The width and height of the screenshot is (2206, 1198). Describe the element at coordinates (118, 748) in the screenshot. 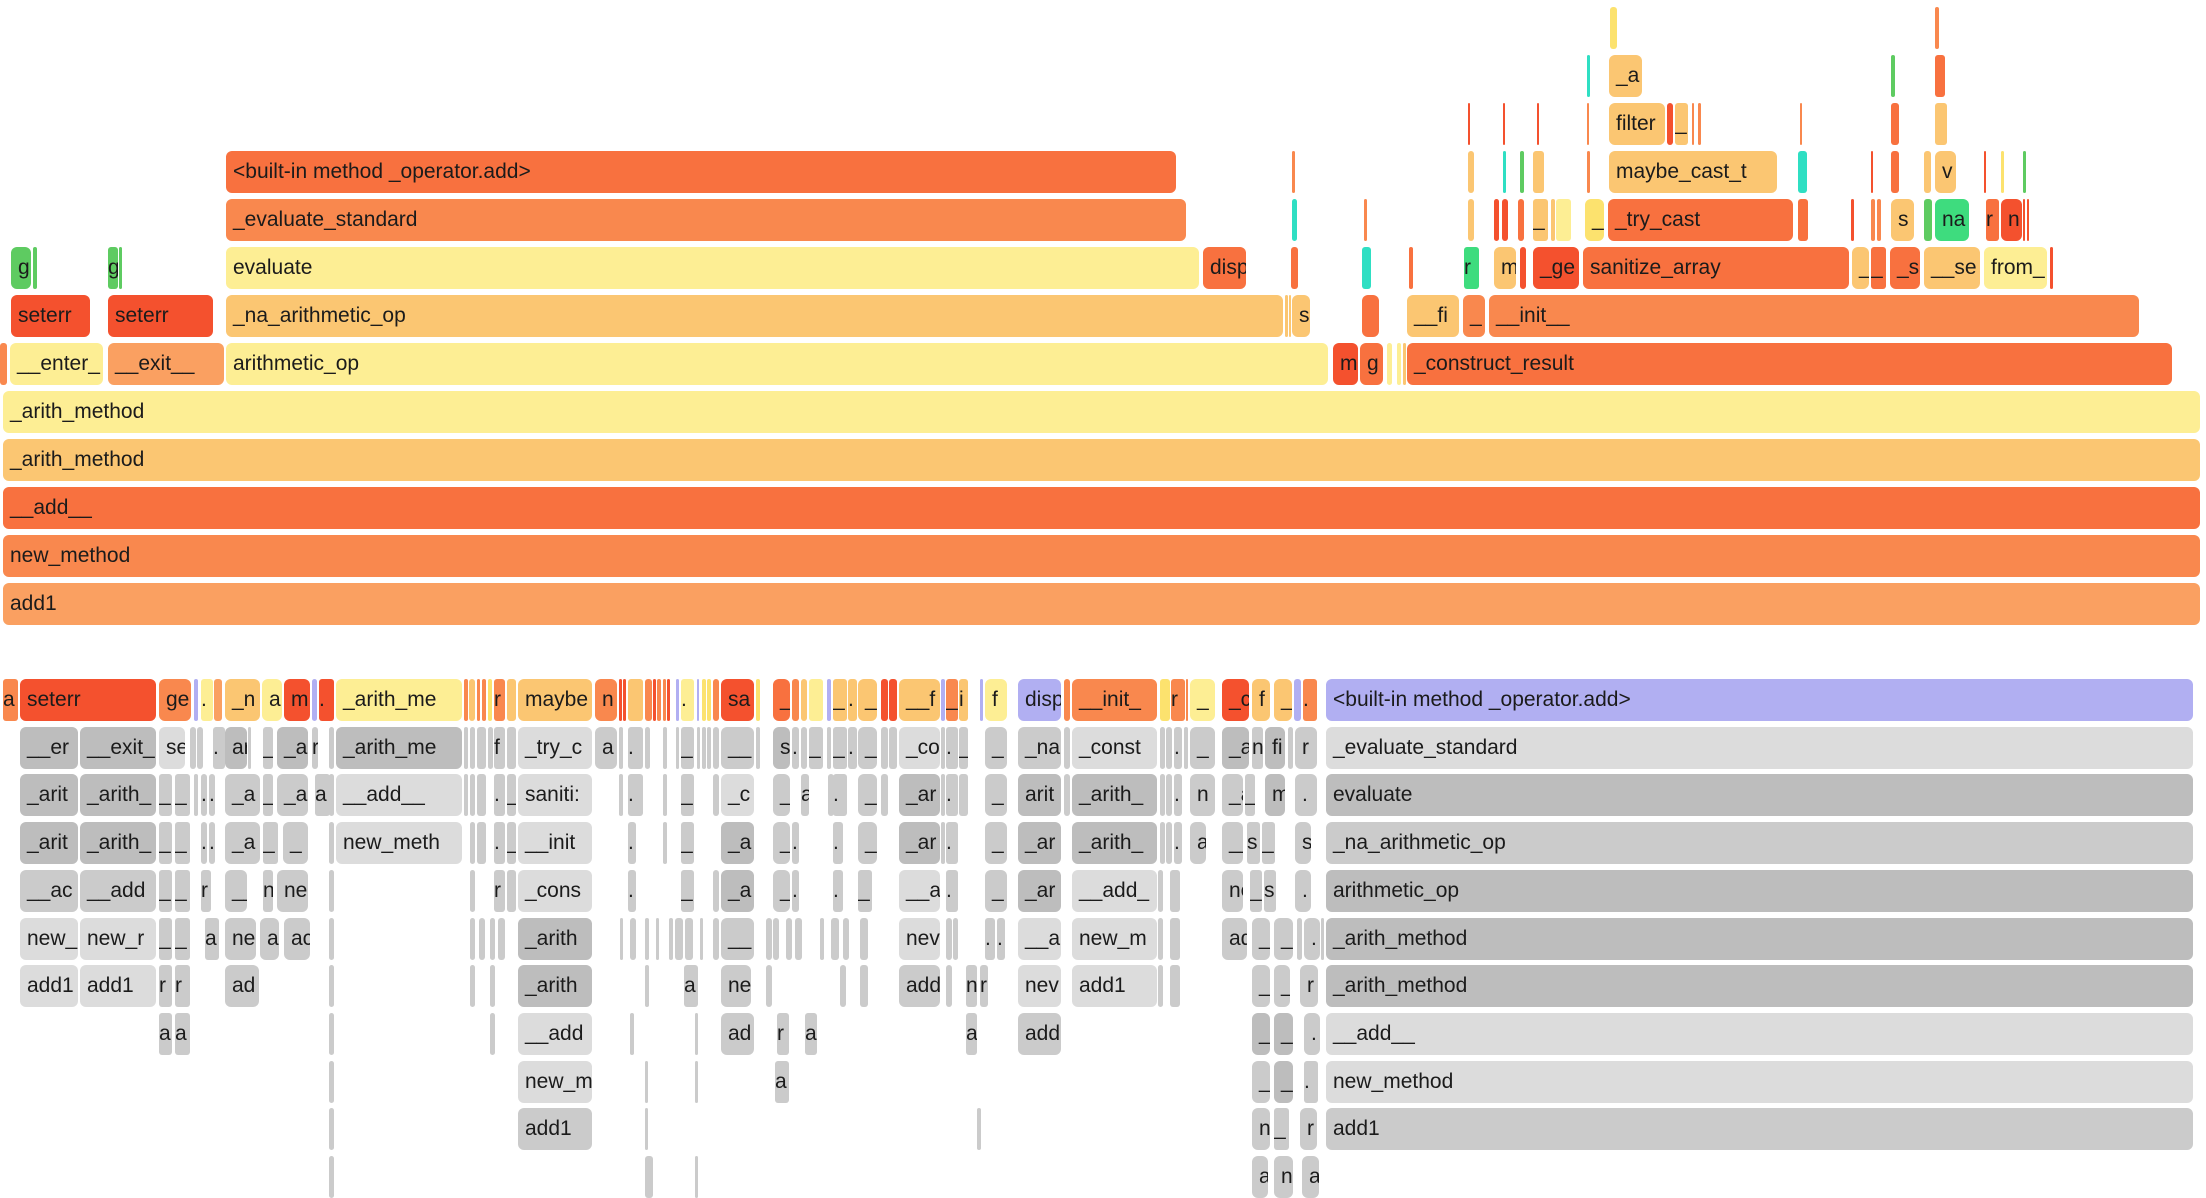

I see `frame-bar: __exit_` at that location.